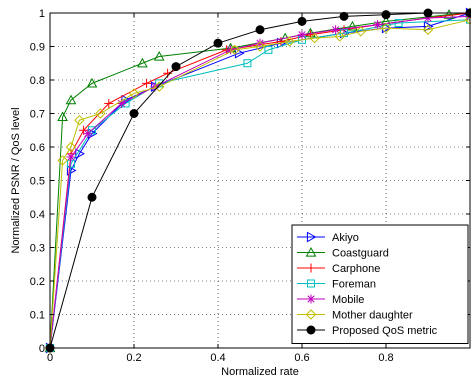  What do you see at coordinates (217, 358) in the screenshot?
I see `x-tick-label: 0.4` at bounding box center [217, 358].